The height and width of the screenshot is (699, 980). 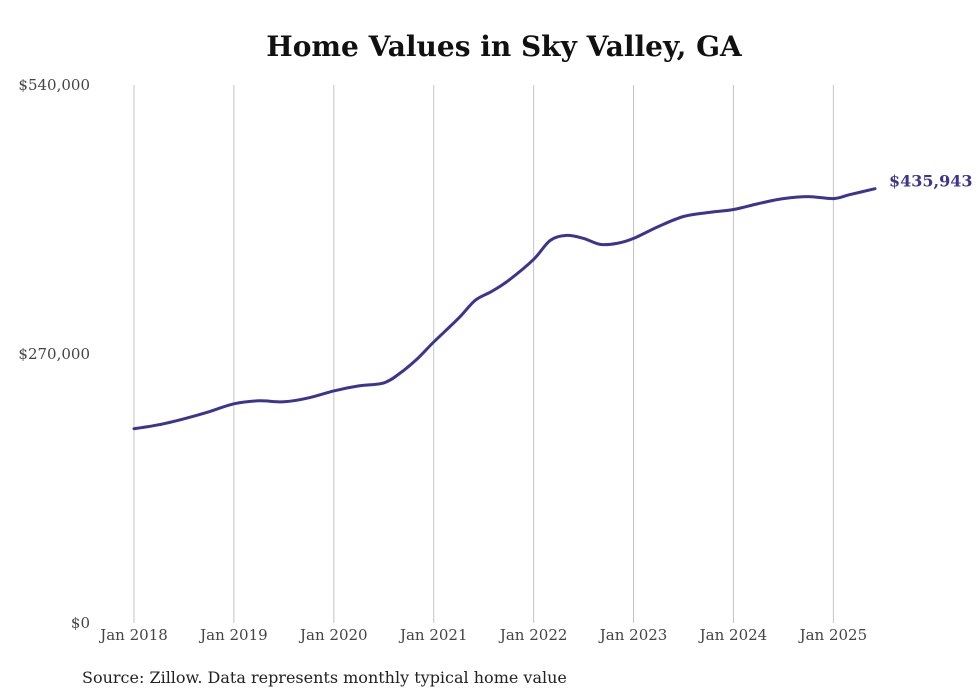 What do you see at coordinates (833, 635) in the screenshot?
I see `x-tick-label: Jan 2025` at bounding box center [833, 635].